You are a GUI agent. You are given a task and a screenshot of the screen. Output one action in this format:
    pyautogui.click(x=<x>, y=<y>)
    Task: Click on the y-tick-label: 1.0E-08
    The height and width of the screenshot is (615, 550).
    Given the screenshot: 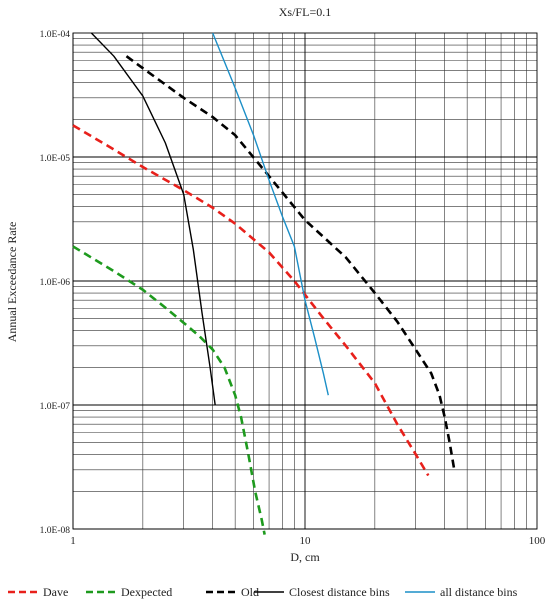 What is the action you would take?
    pyautogui.click(x=55, y=531)
    